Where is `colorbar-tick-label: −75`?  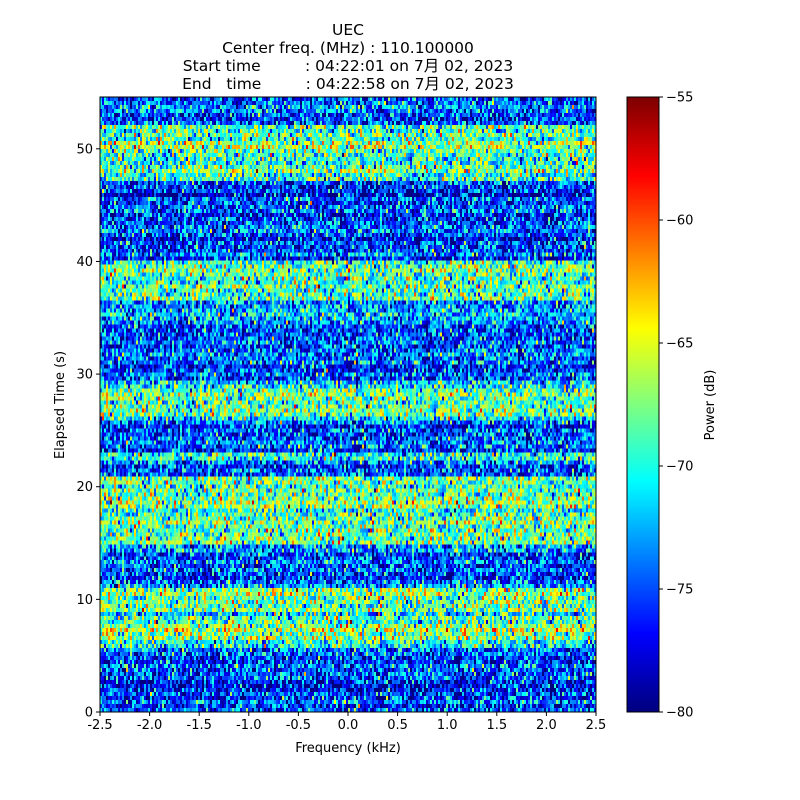 colorbar-tick-label: −75 is located at coordinates (679, 590).